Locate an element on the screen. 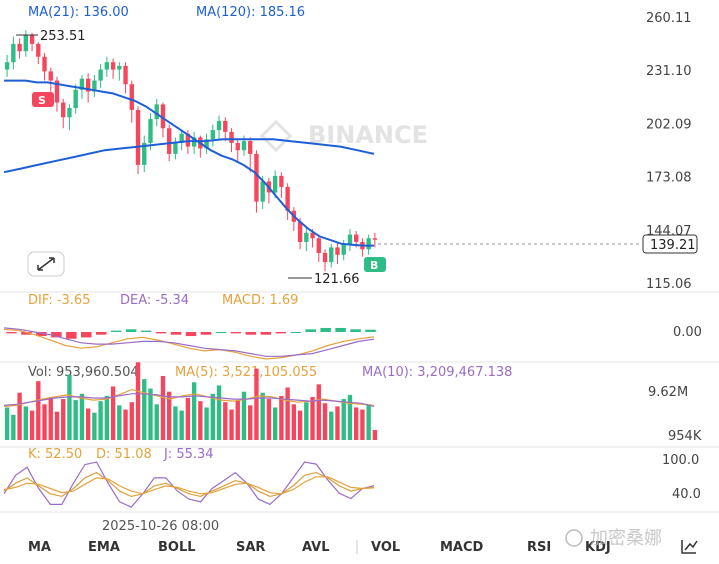  kdj-legend-item: J: 55.34 is located at coordinates (188, 454).